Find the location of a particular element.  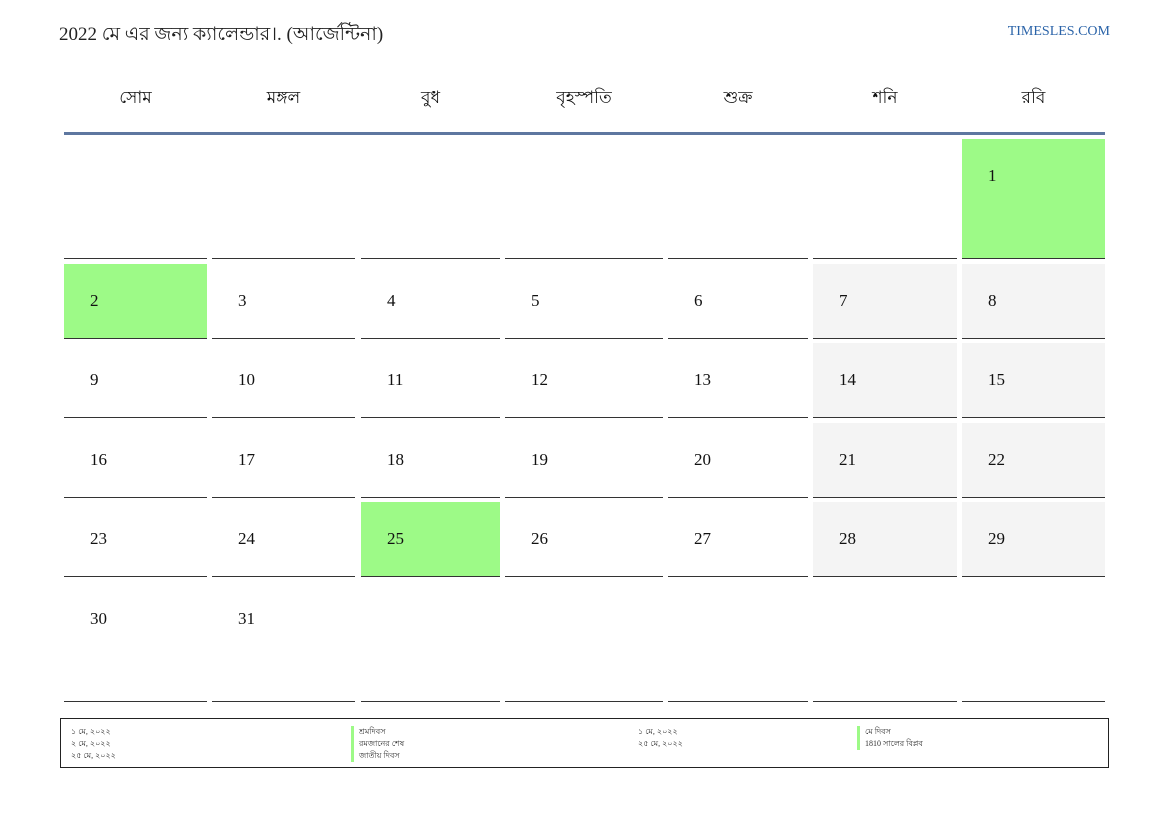

day-number: 5 is located at coordinates (535, 300).